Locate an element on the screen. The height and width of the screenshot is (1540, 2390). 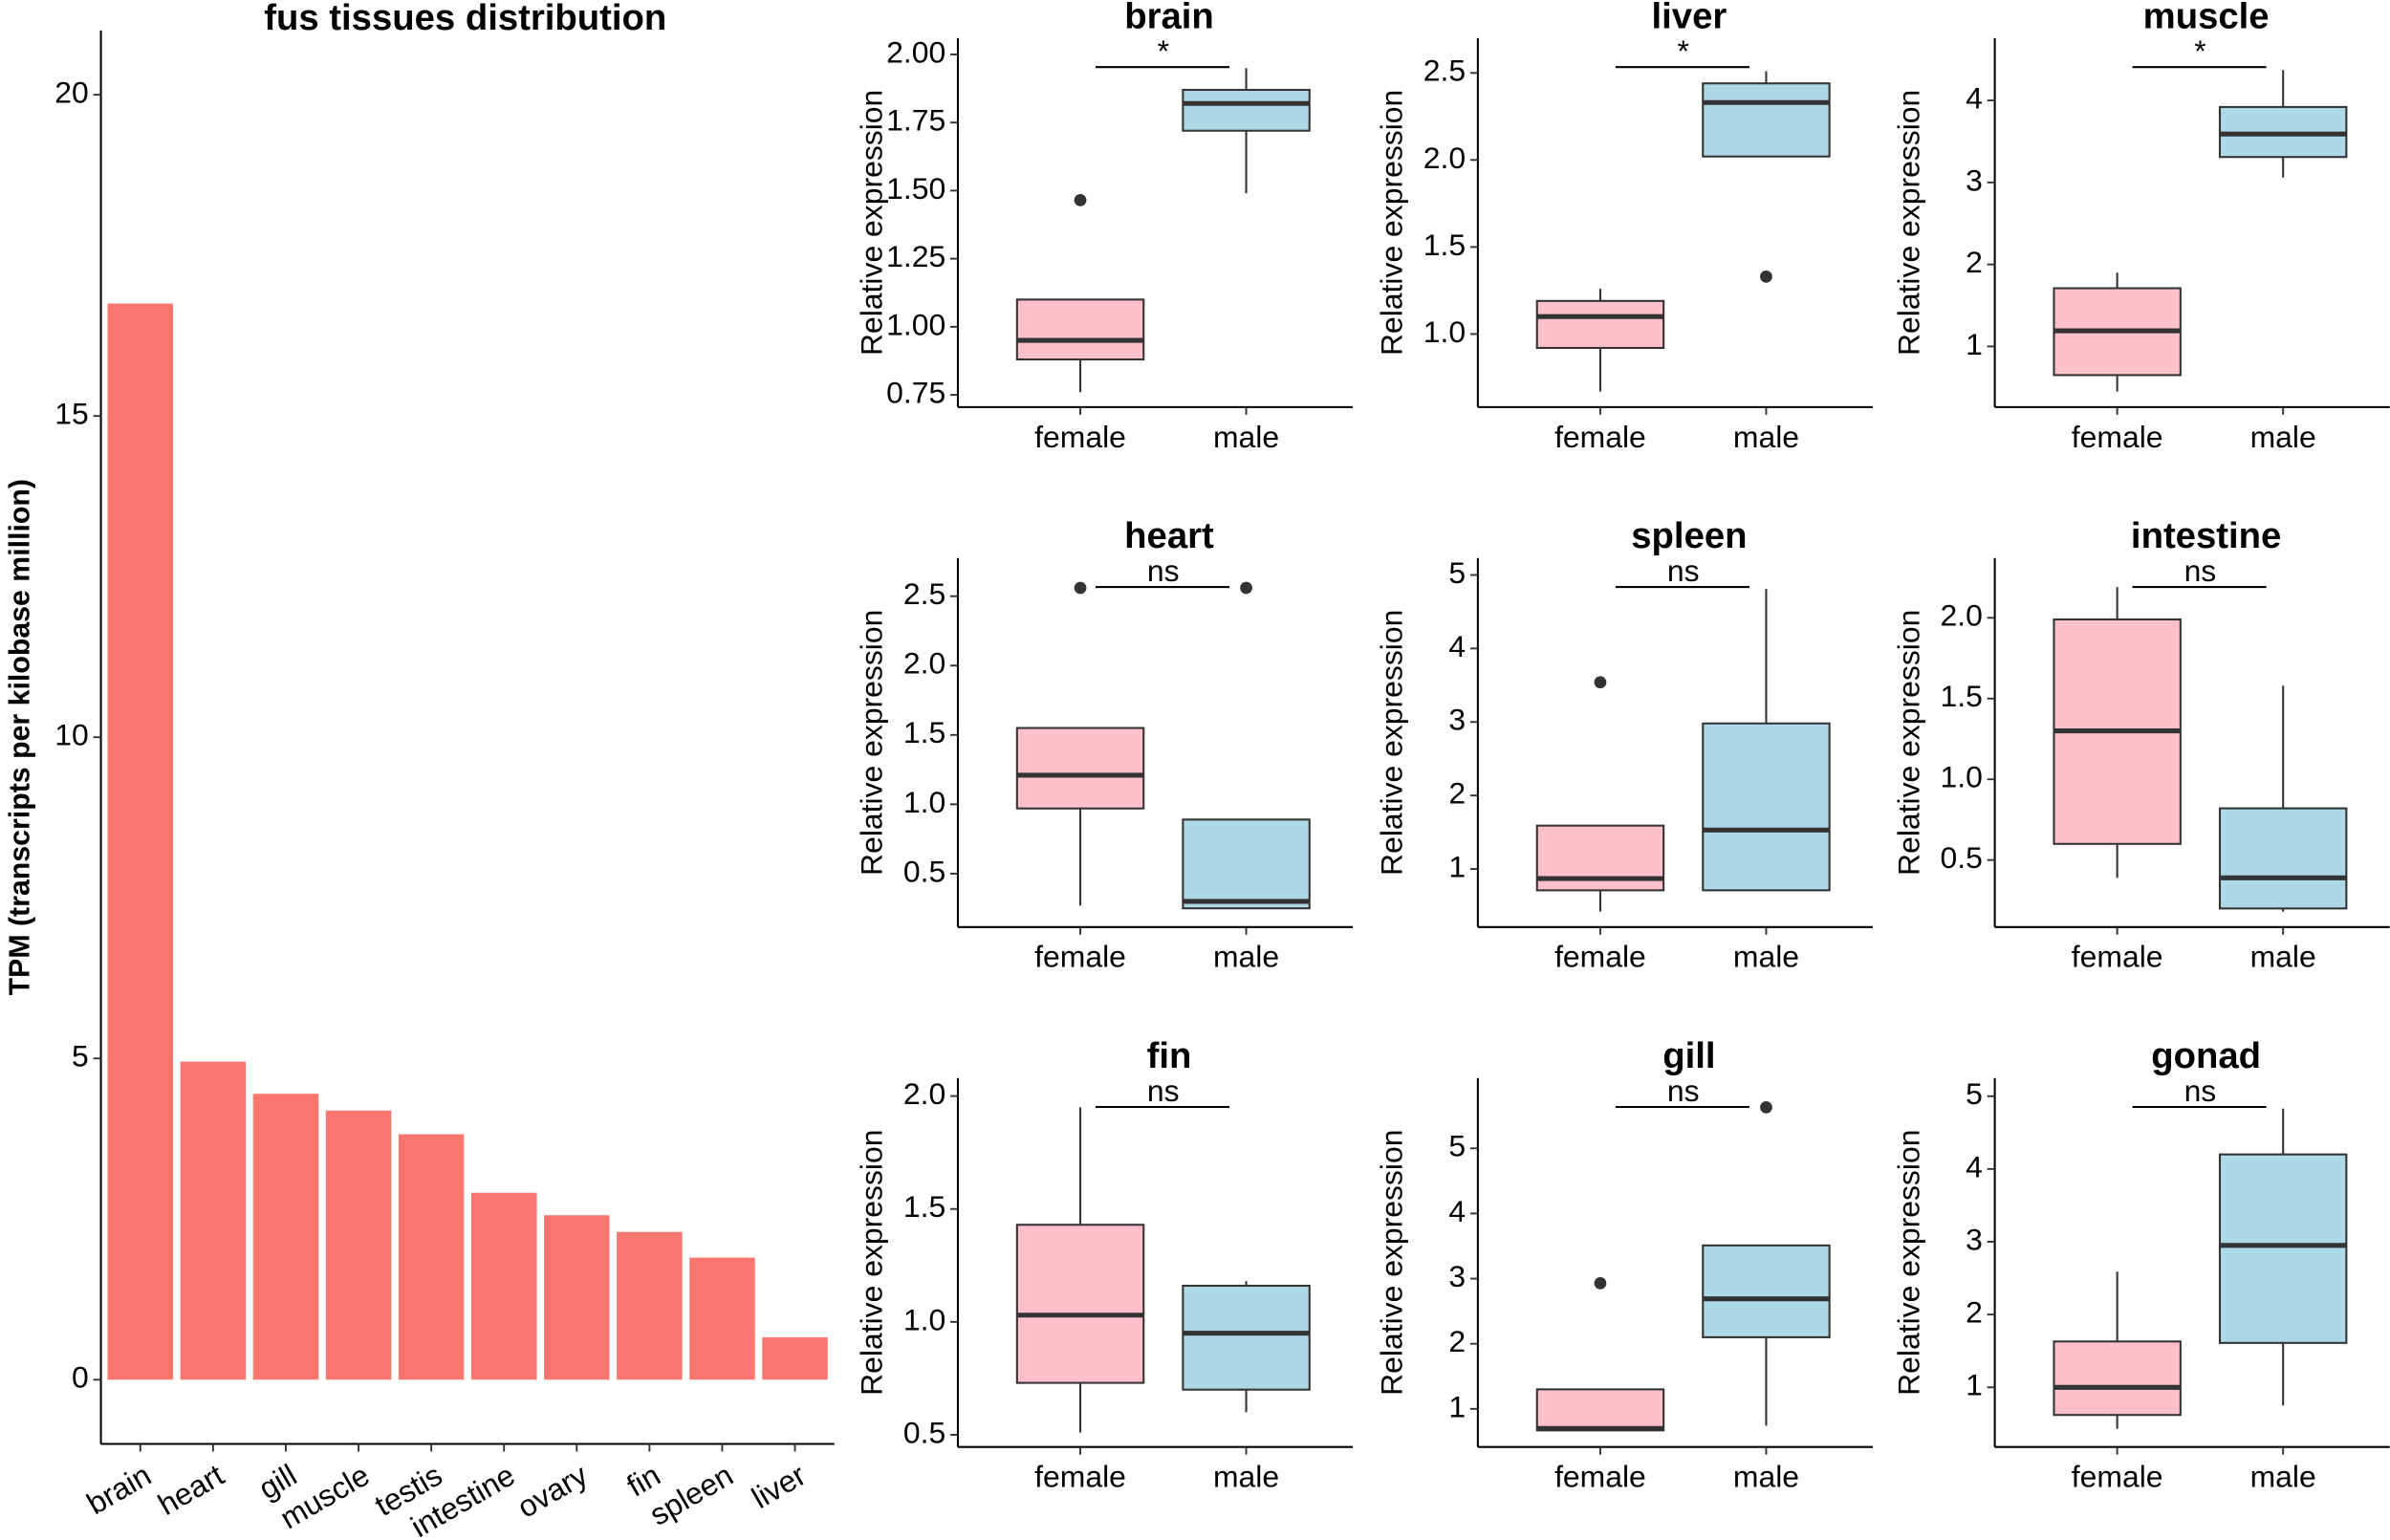
panel-title: intestine is located at coordinates (2206, 535).